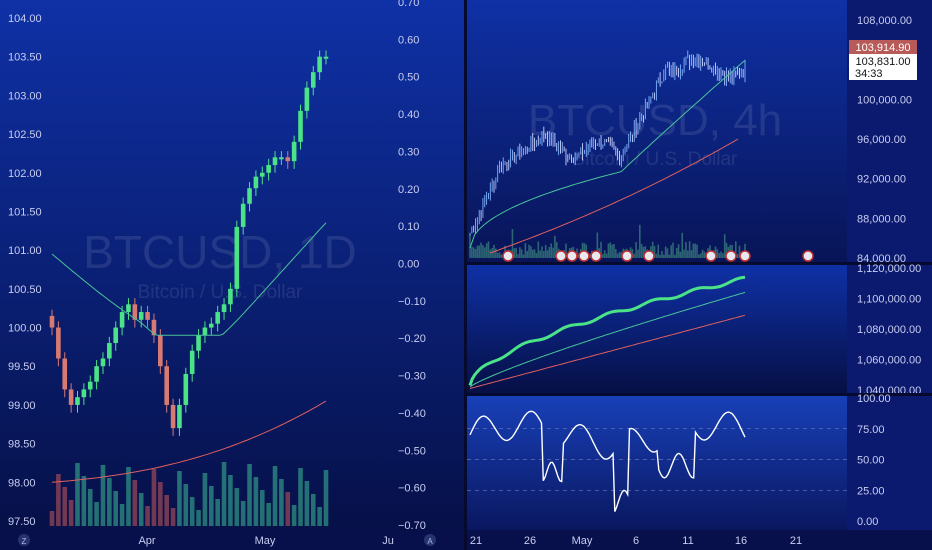 This screenshot has height=550, width=932. Describe the element at coordinates (412, 451) in the screenshot. I see `left-percent-tick: −0.50` at that location.